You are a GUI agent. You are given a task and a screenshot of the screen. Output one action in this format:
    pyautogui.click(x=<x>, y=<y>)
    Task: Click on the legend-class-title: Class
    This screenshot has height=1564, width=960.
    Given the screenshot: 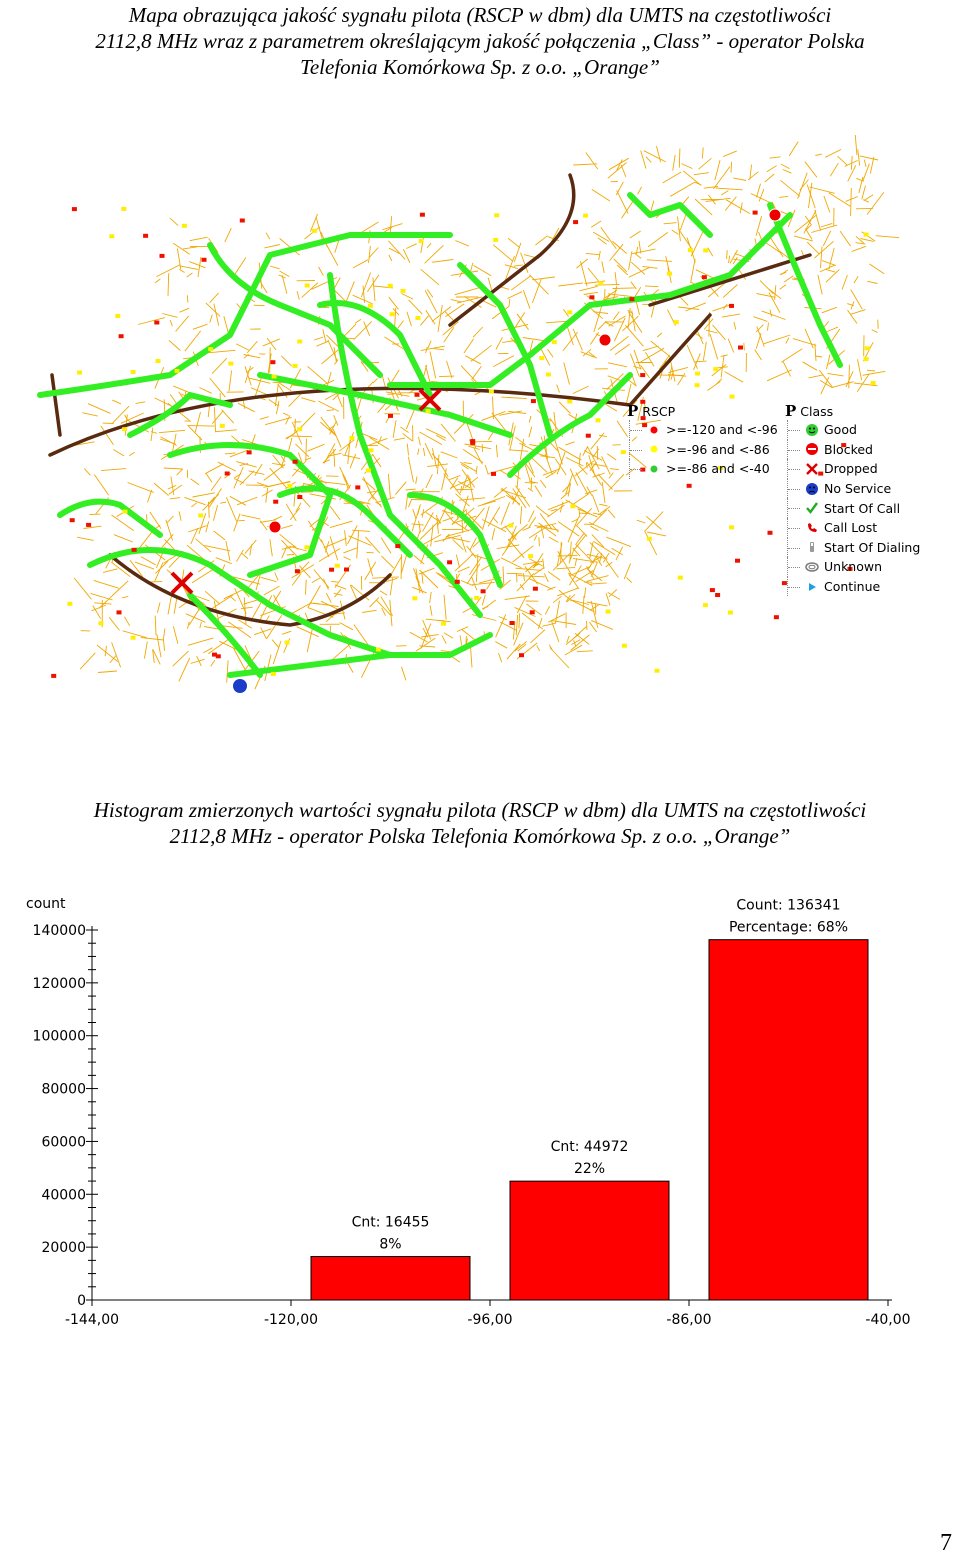 What is the action you would take?
    pyautogui.click(x=817, y=411)
    